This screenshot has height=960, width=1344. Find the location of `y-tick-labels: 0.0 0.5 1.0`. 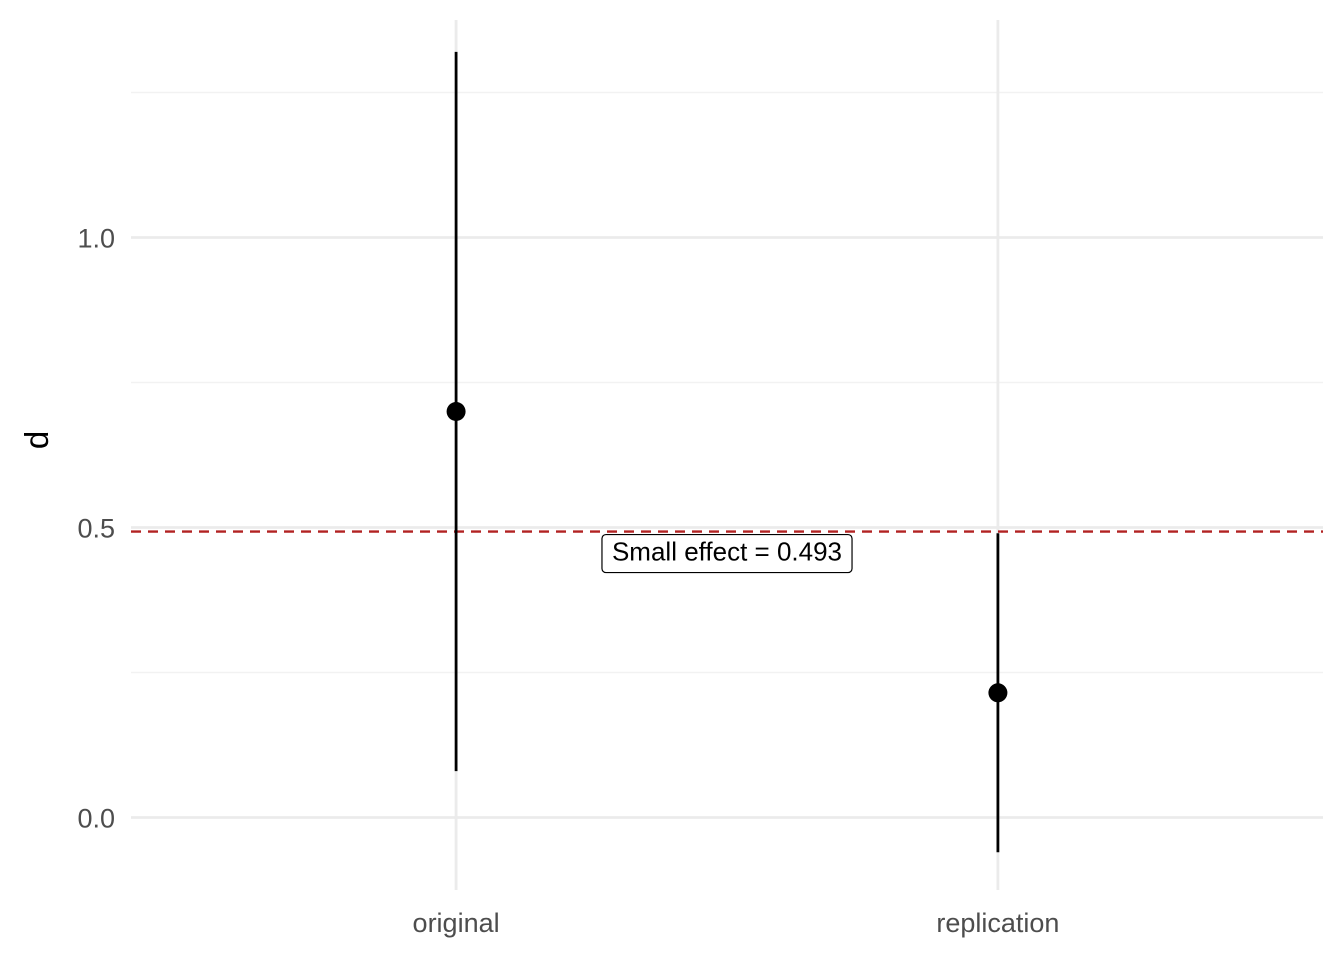

y-tick-labels: 0.0 0.5 1.0 is located at coordinates (96, 529).